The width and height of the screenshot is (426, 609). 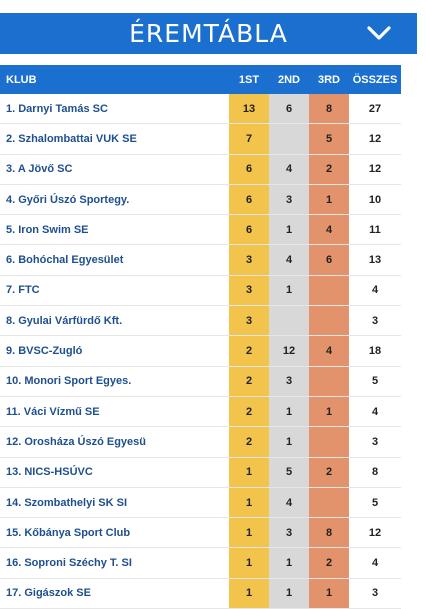 What do you see at coordinates (375, 109) in the screenshot?
I see `total-count-cell: 27` at bounding box center [375, 109].